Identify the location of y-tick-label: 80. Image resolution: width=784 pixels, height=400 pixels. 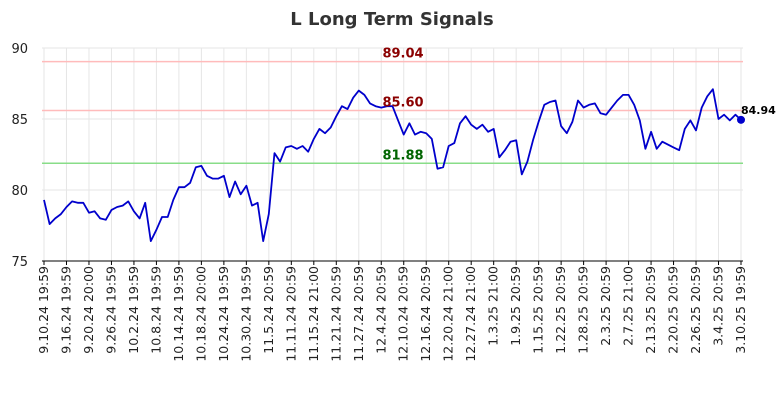
(19, 191).